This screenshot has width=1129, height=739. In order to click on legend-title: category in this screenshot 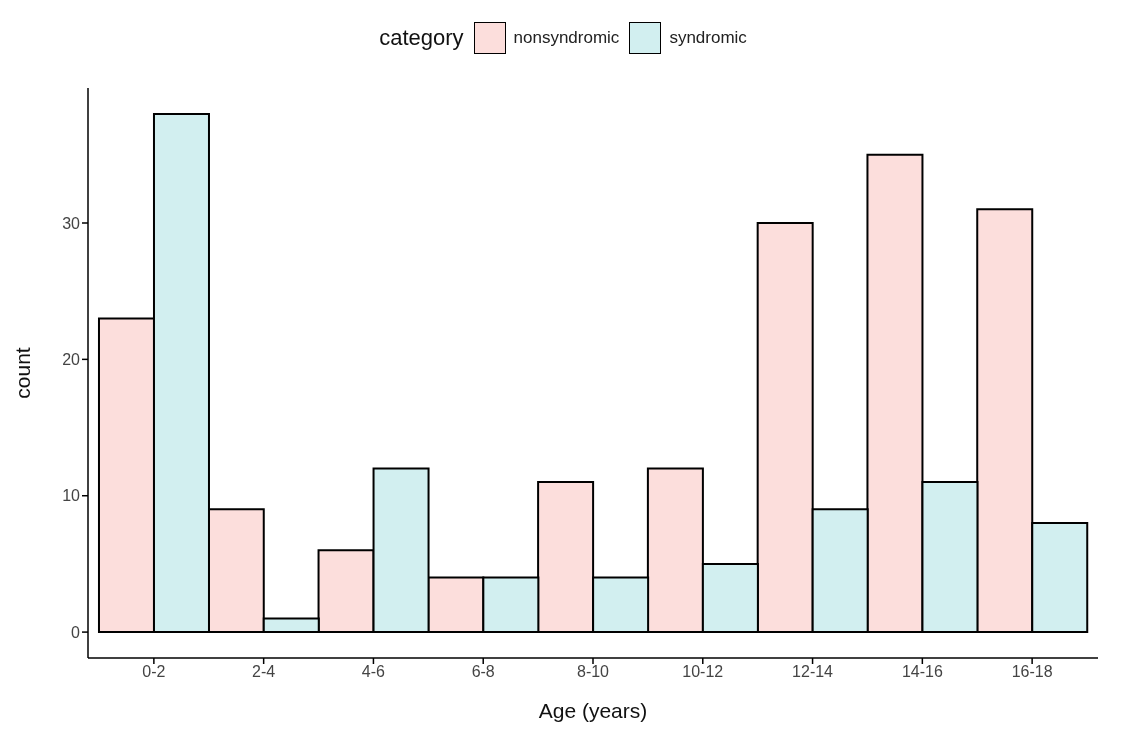, I will do `click(421, 38)`.